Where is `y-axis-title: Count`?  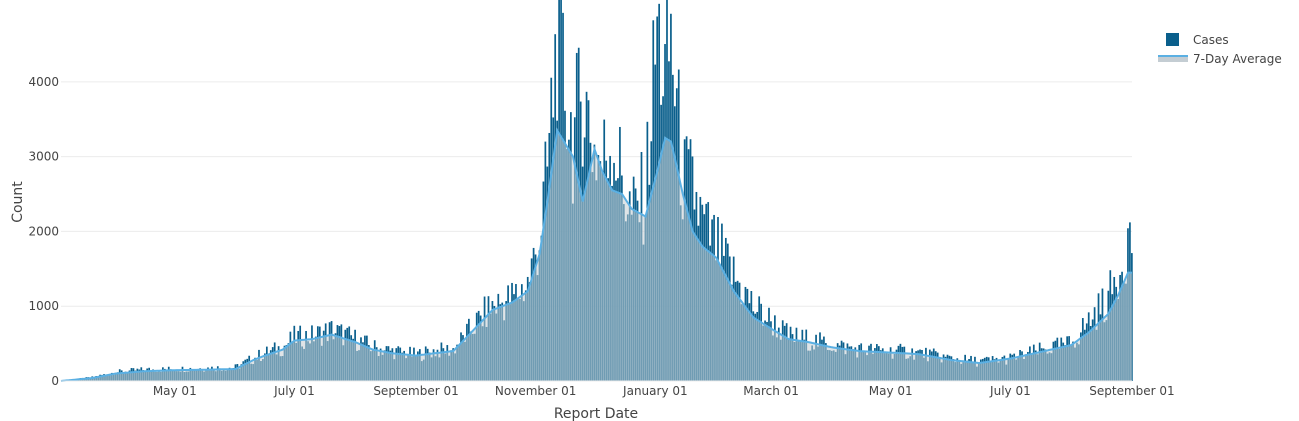
y-axis-title: Count is located at coordinates (18, 202).